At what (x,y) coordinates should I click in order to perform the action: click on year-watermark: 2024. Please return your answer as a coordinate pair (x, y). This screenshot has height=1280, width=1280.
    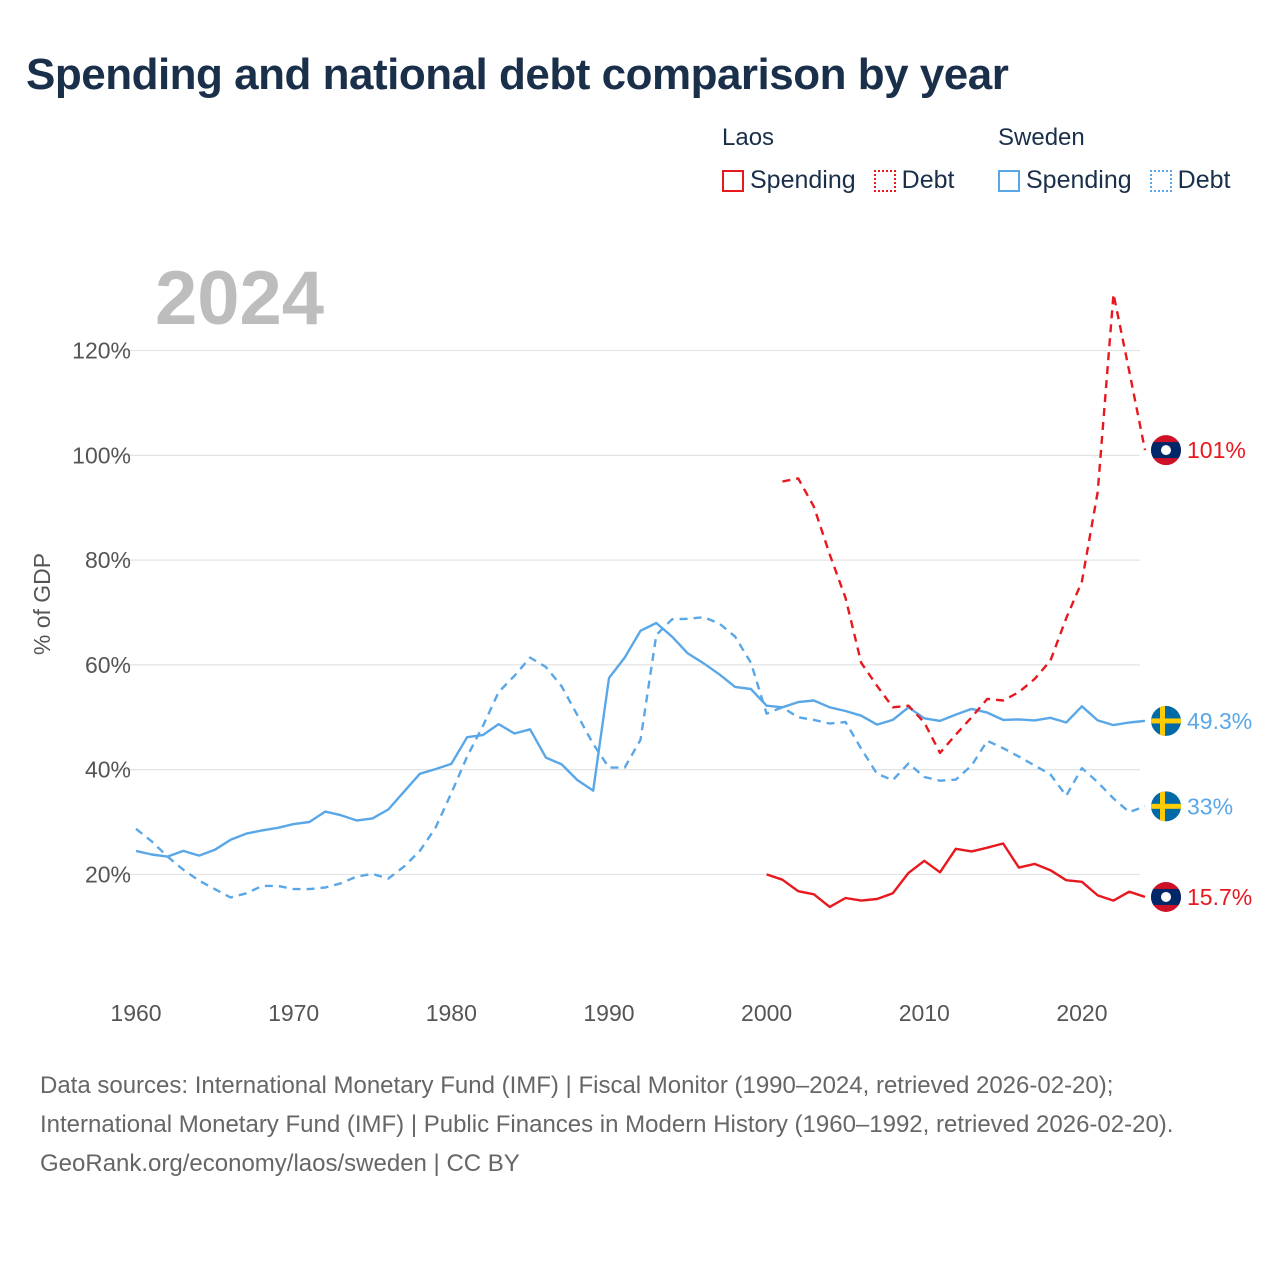
    Looking at the image, I should click on (239, 298).